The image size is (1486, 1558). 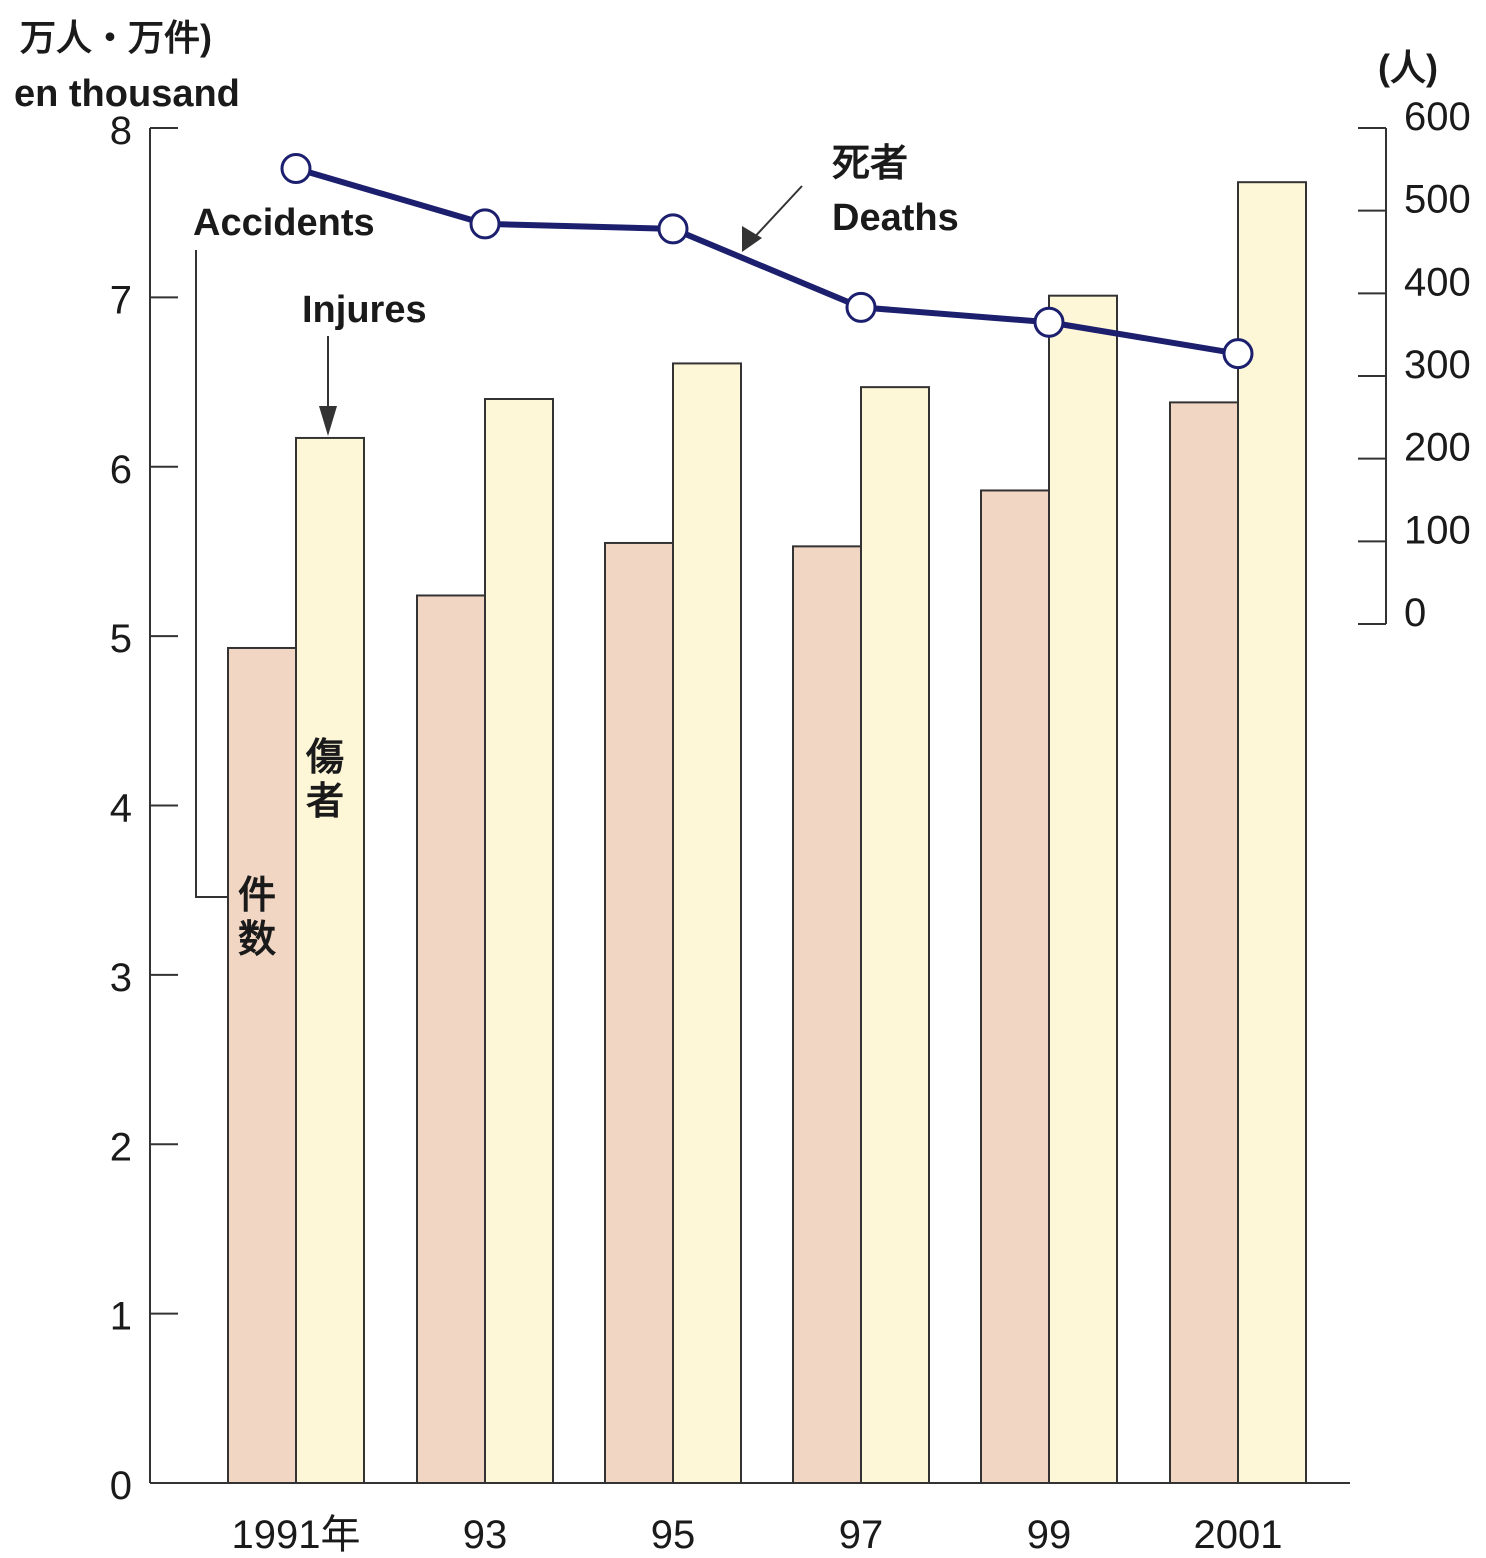 What do you see at coordinates (121, 1486) in the screenshot?
I see `left-axis-tick-label: 0` at bounding box center [121, 1486].